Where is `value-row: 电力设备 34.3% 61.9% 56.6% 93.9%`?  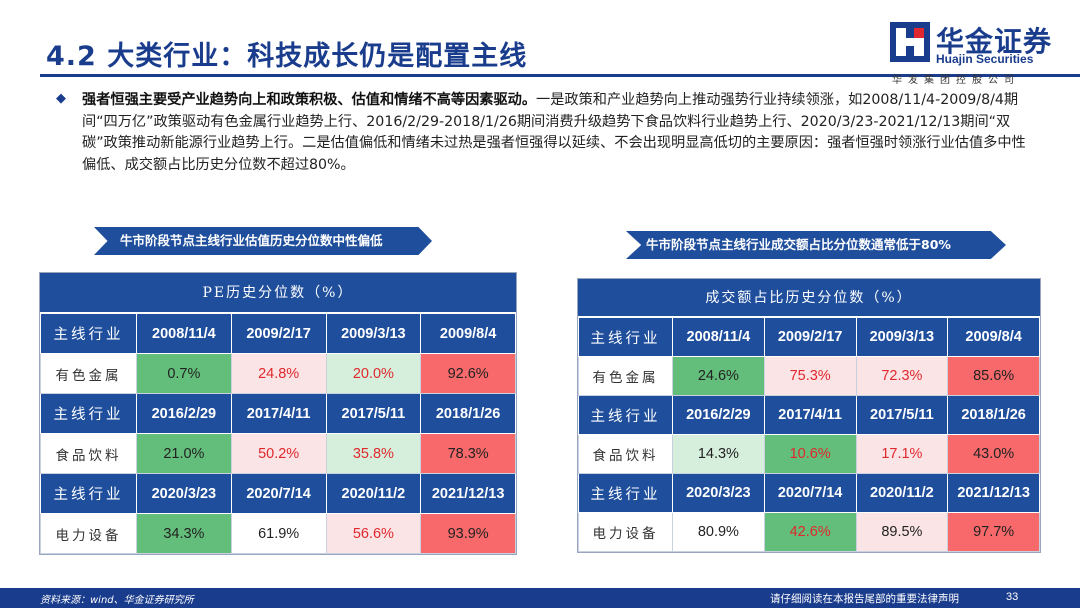
value-row: 电力设备 34.3% 61.9% 56.6% 93.9% is located at coordinates (278, 533).